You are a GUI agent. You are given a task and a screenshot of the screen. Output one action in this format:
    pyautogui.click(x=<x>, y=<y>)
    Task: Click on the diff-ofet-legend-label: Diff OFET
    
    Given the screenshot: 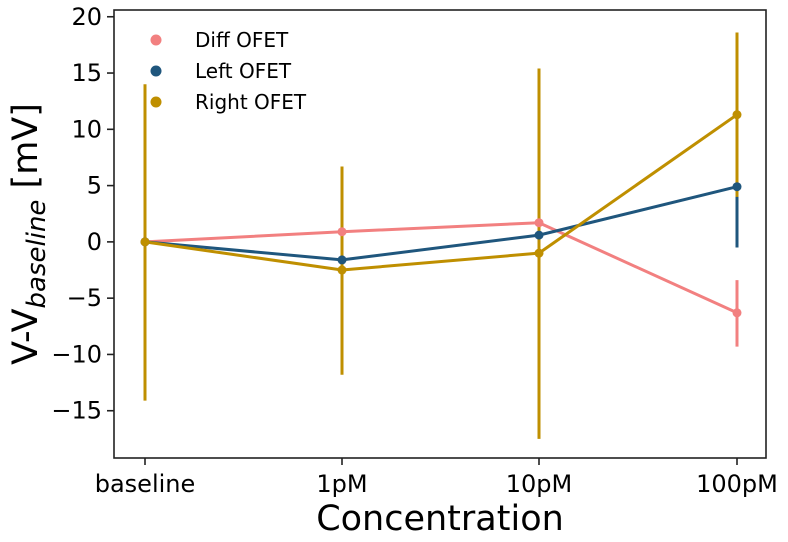 What is the action you would take?
    pyautogui.click(x=242, y=40)
    